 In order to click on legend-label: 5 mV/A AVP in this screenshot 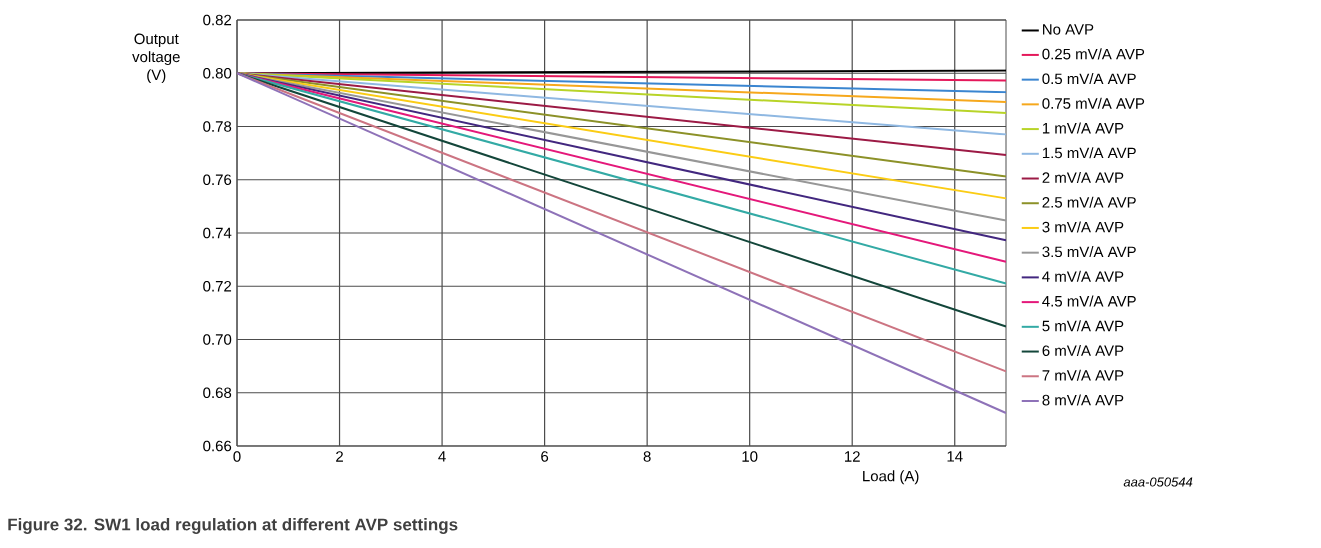, I will do `click(1083, 326)`.